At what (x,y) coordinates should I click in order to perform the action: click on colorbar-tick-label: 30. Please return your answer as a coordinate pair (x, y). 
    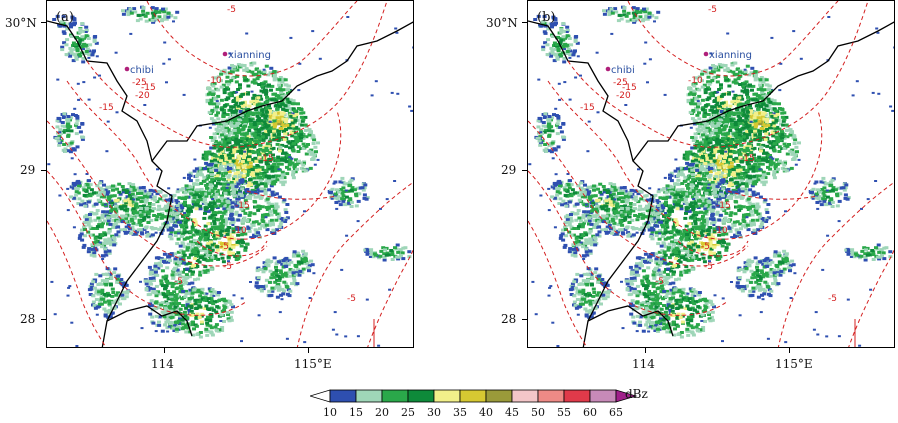
    Looking at the image, I should click on (434, 412).